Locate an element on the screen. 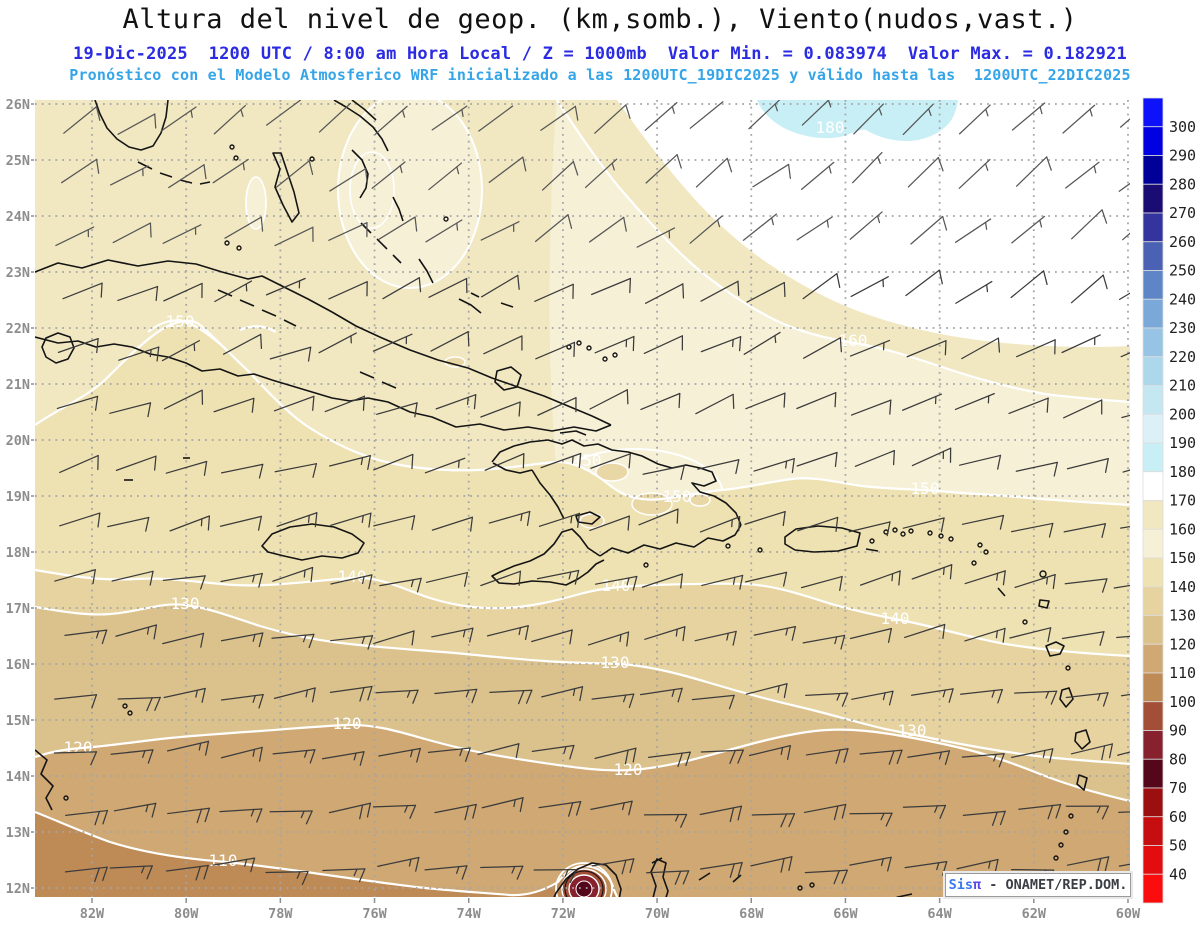  colorbar-label: 250 is located at coordinates (1182, 271).